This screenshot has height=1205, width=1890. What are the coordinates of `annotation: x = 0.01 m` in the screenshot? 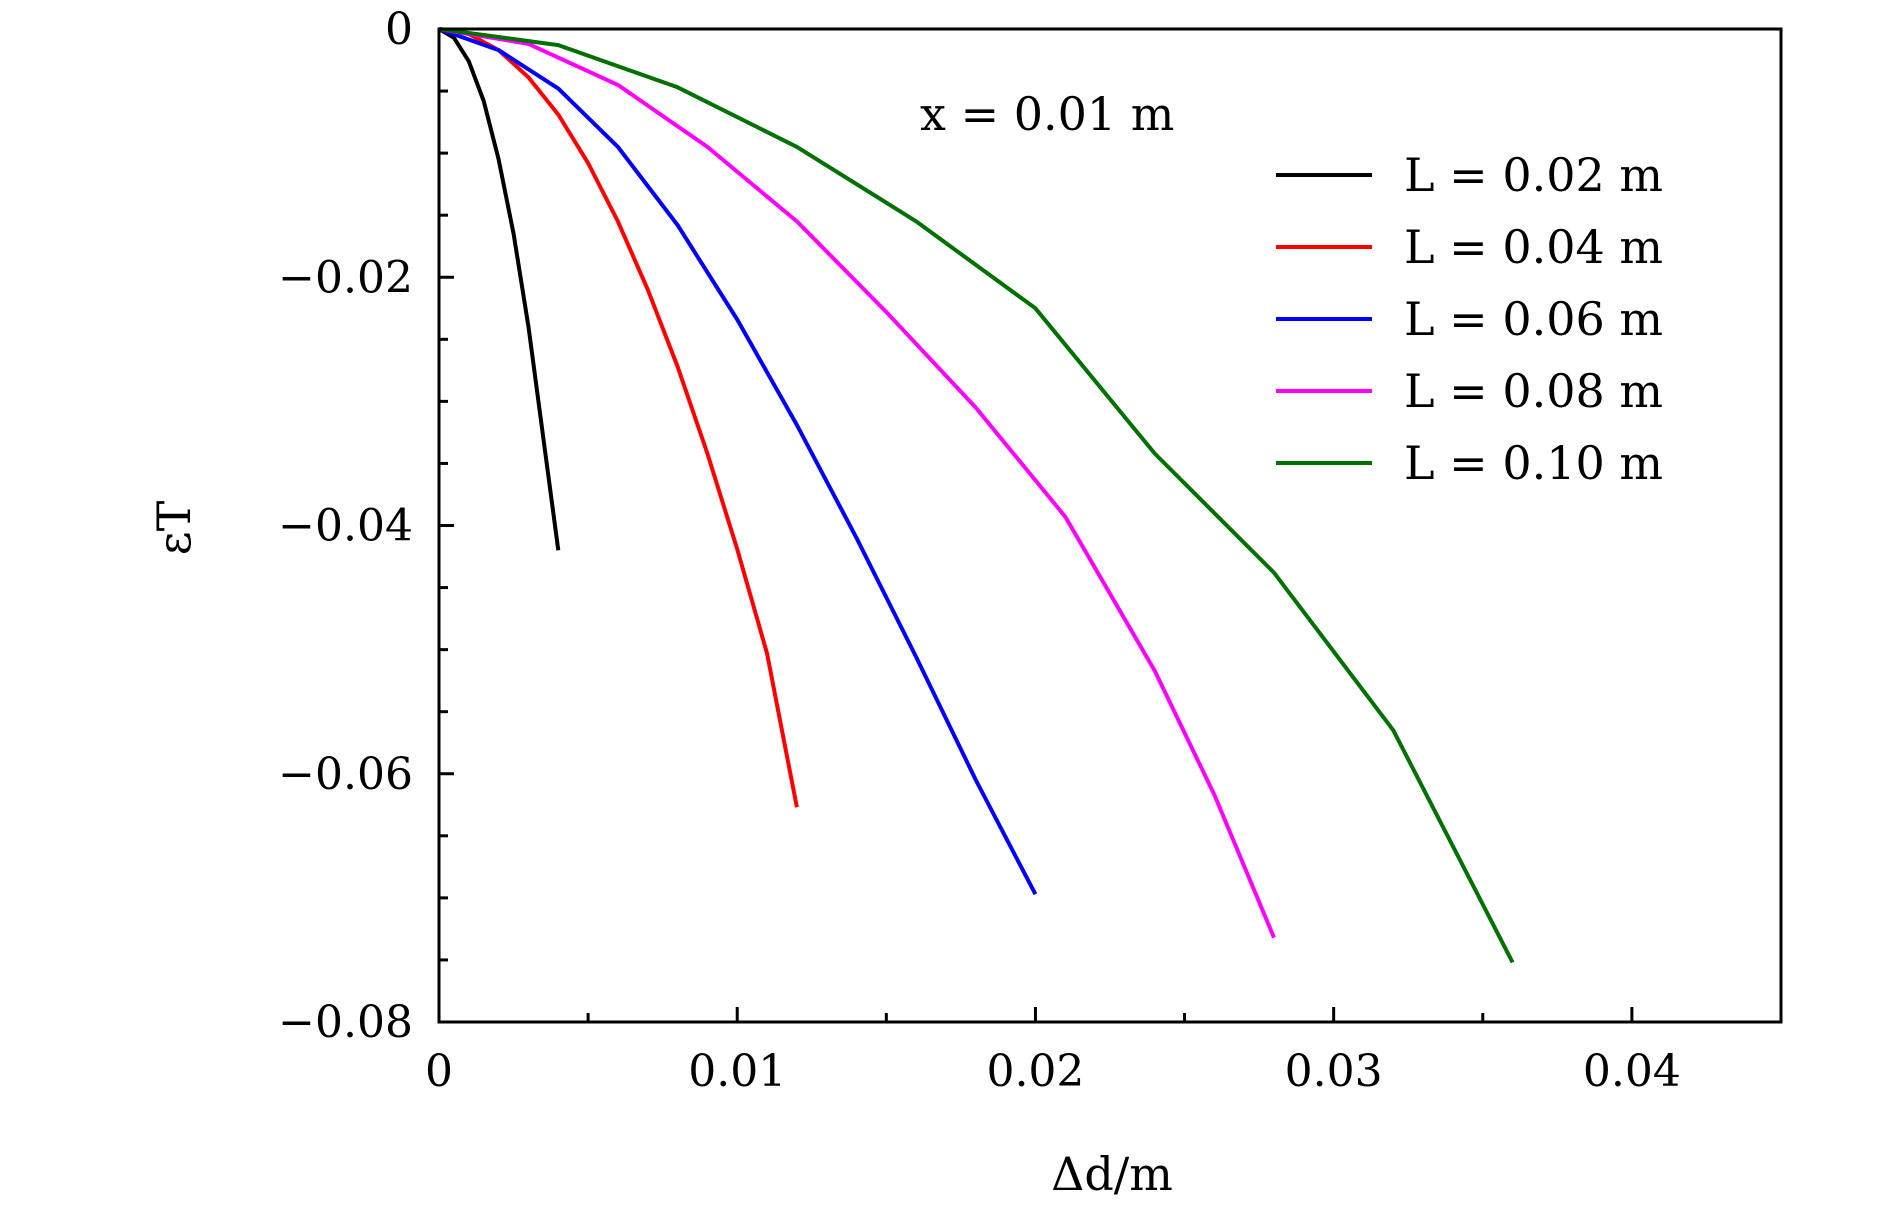 It's located at (1047, 114).